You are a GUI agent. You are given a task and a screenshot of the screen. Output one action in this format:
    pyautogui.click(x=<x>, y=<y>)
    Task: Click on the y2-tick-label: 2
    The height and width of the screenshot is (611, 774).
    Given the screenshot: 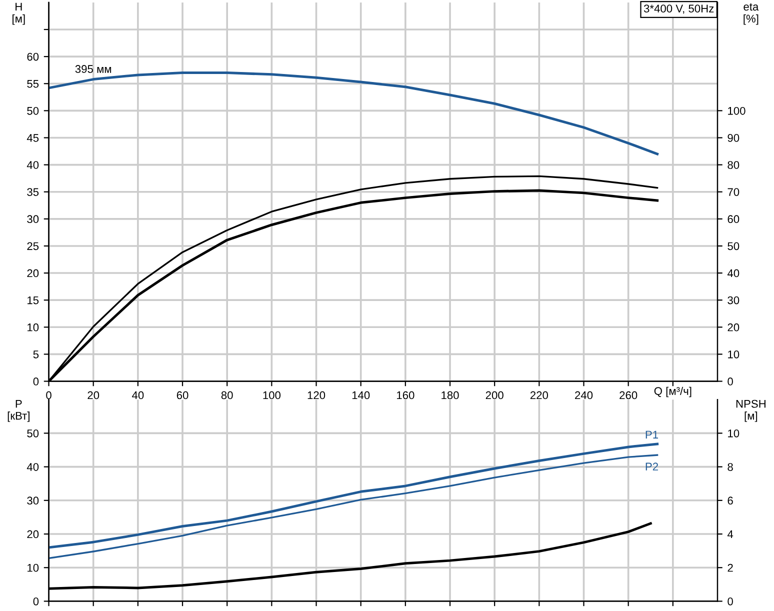 What is the action you would take?
    pyautogui.click(x=730, y=568)
    